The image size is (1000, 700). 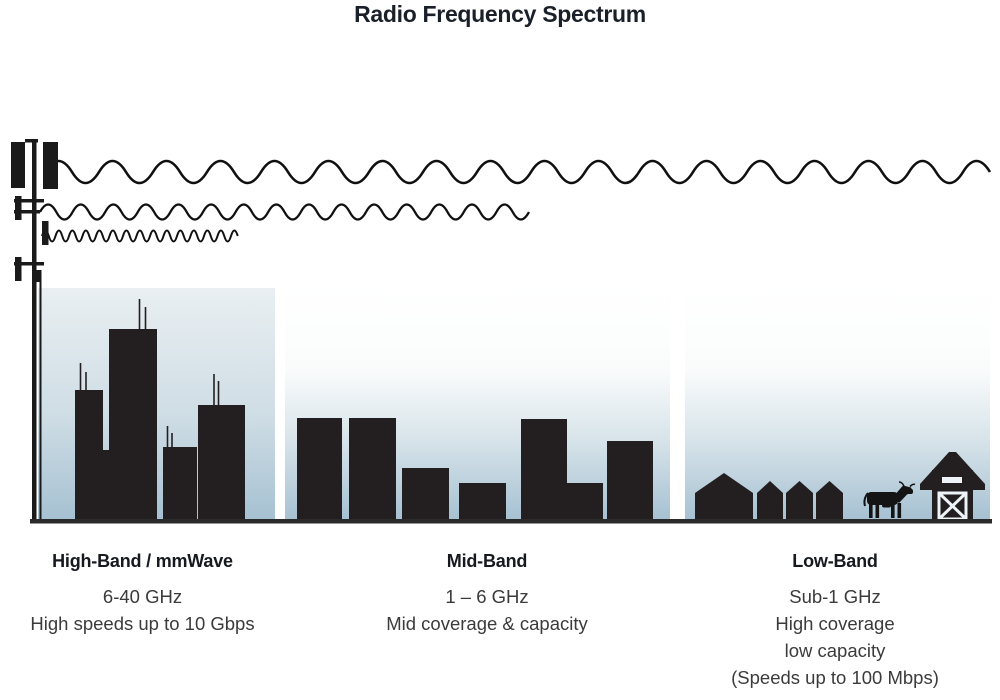 What do you see at coordinates (835, 596) in the screenshot?
I see `low-band-frequency: Sub-1 GHz` at bounding box center [835, 596].